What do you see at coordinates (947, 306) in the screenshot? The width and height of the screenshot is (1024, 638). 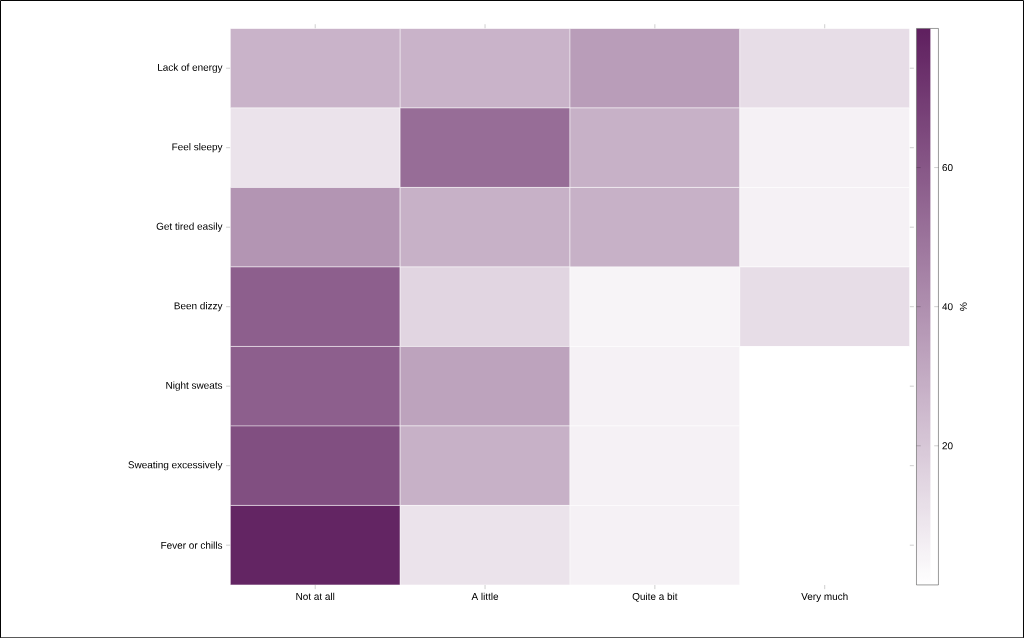 I see `color-bar-label: 40` at bounding box center [947, 306].